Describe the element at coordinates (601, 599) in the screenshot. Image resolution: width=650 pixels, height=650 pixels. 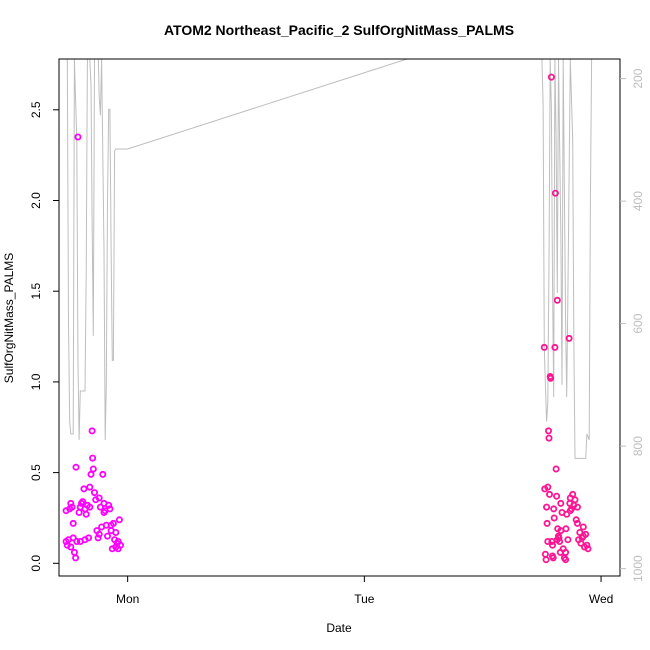
I see `x-tick-label: Wed` at that location.